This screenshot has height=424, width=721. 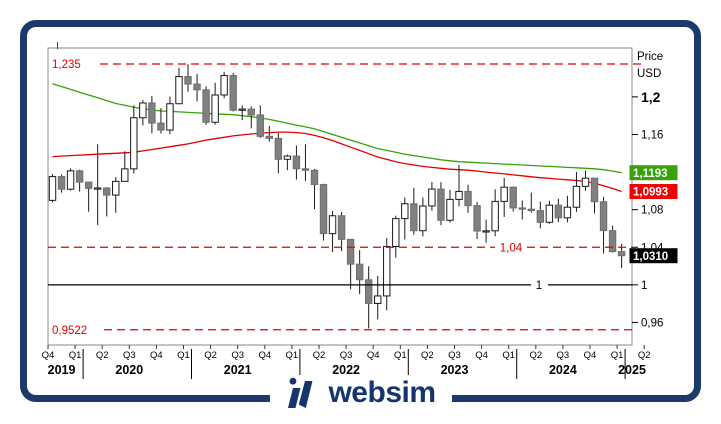 I want to click on level-label: 1,235, so click(x=66, y=65).